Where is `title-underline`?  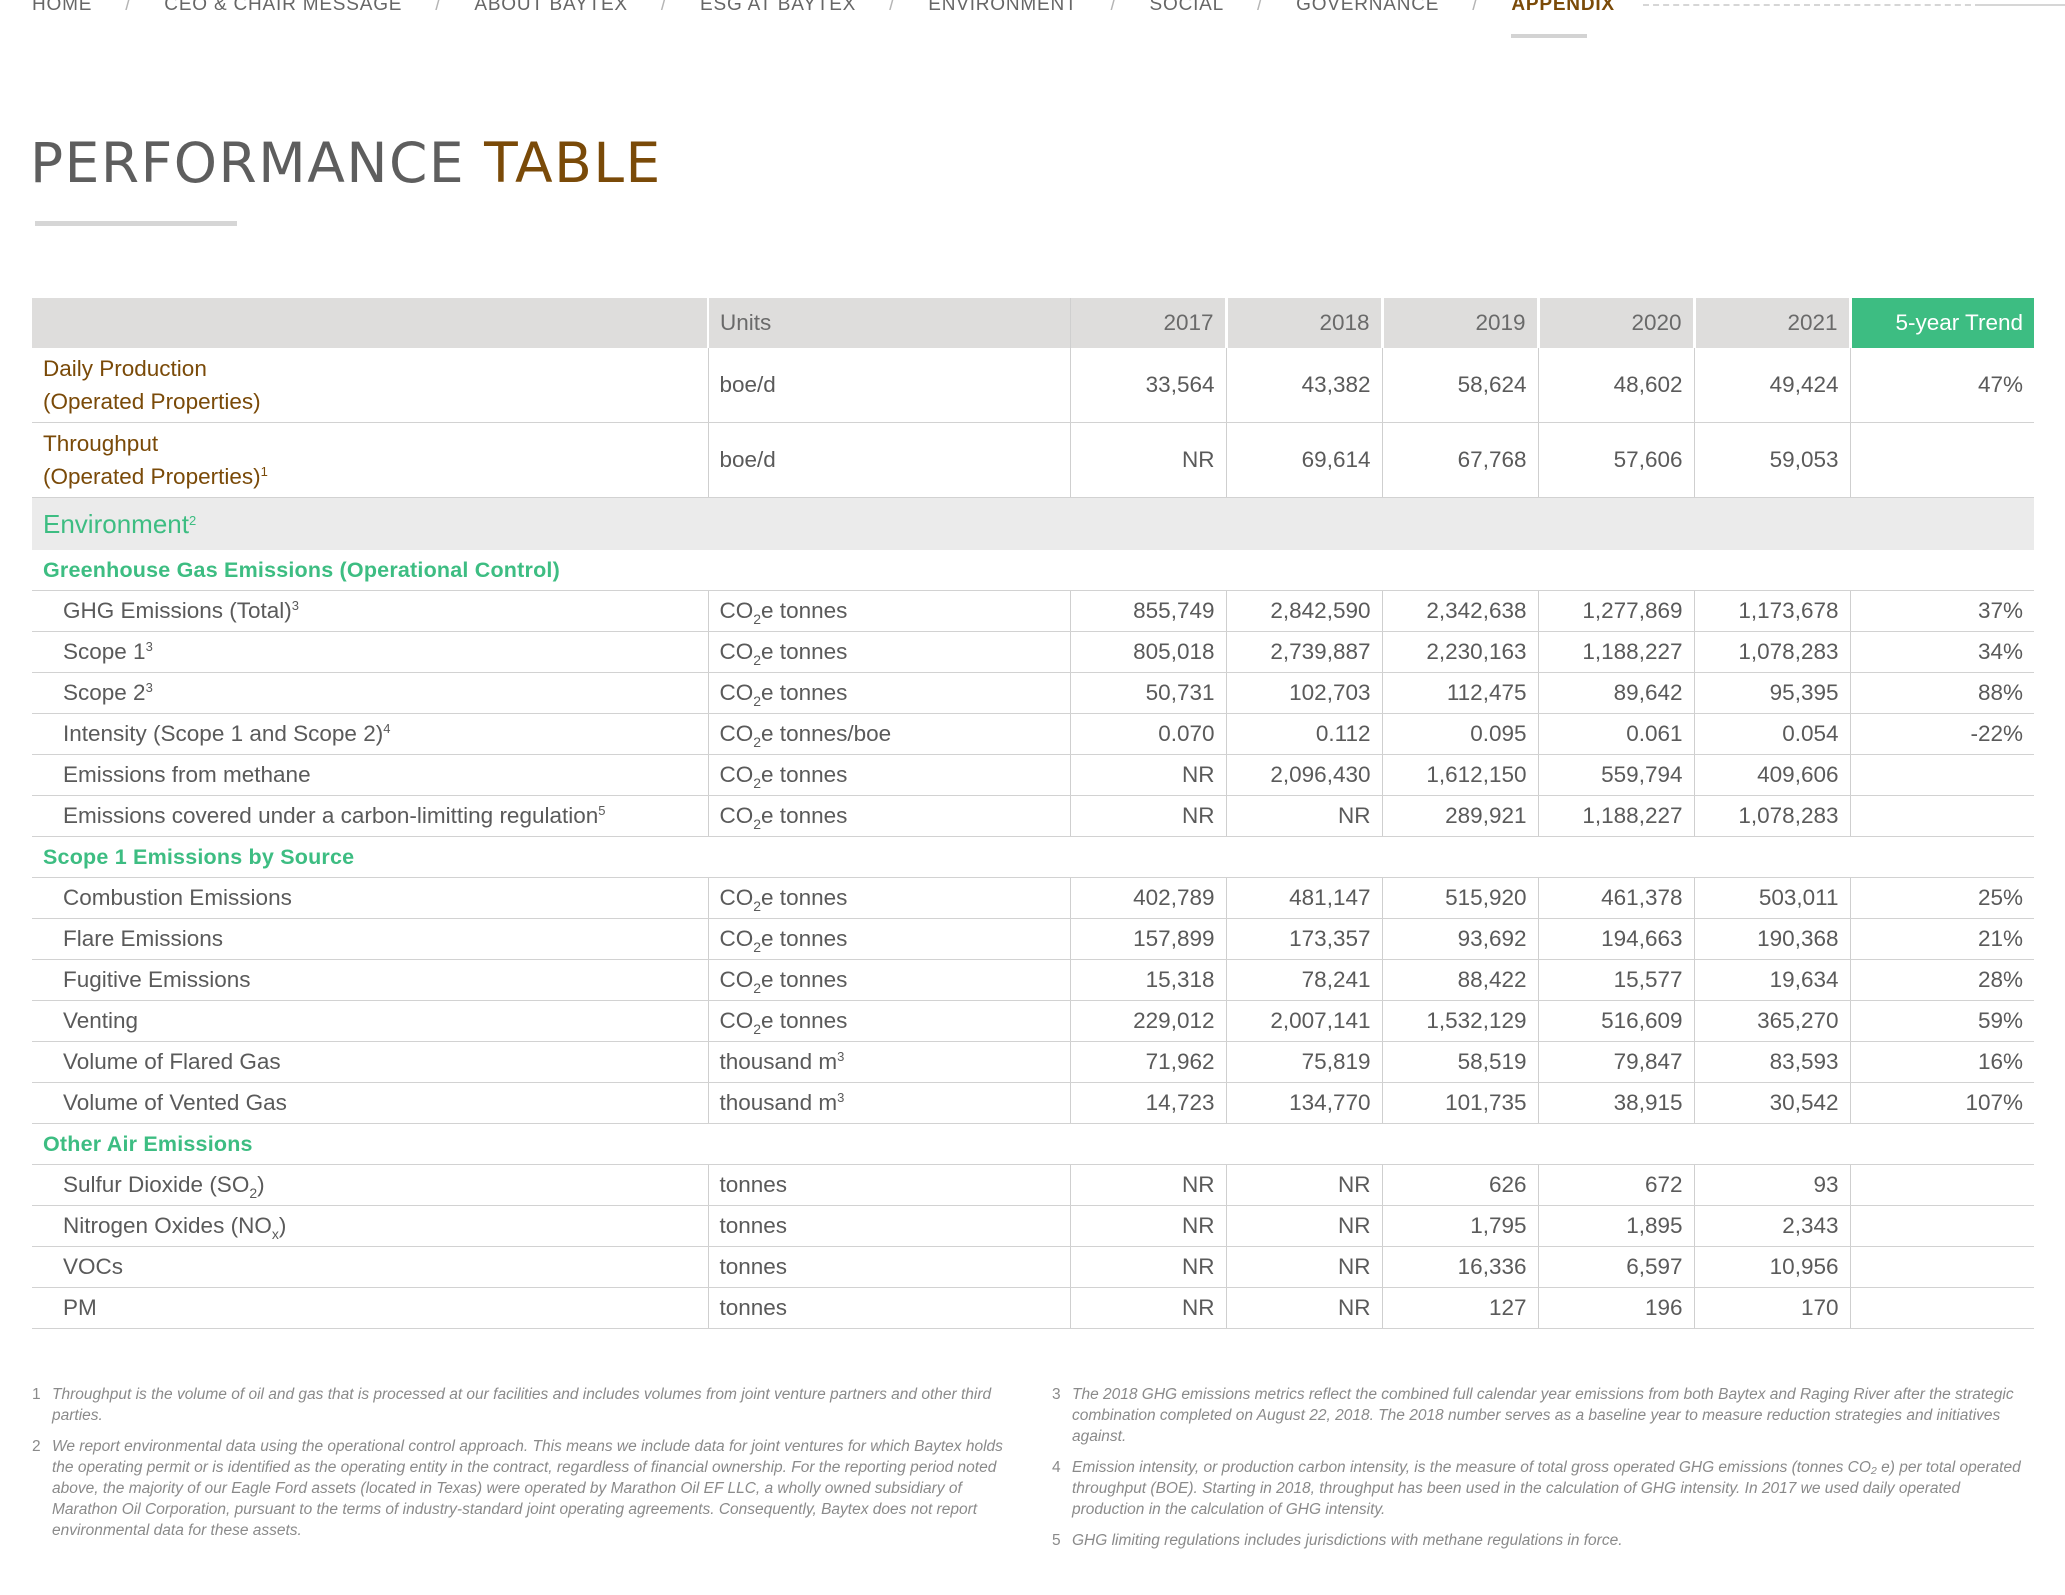 title-underline is located at coordinates (136, 223).